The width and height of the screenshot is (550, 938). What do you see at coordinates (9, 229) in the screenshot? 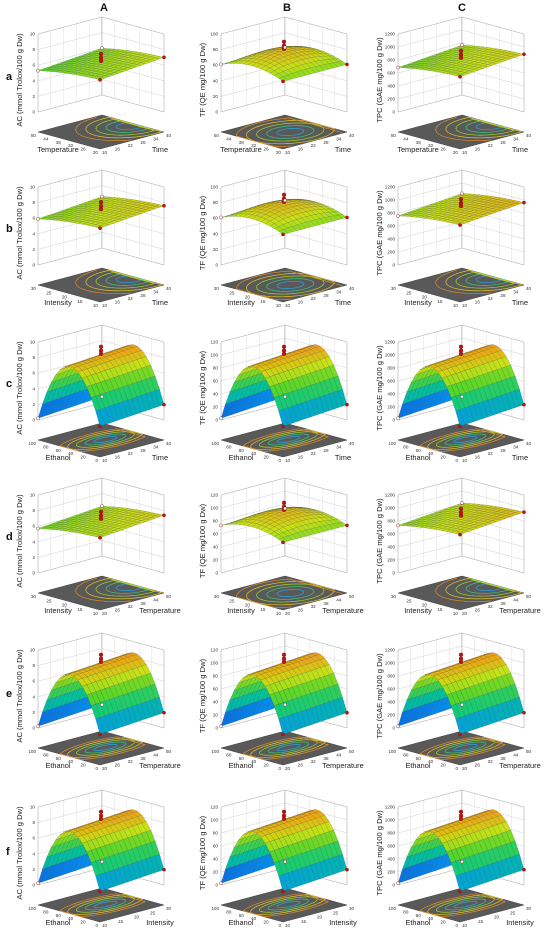
I see `row-label-b: b` at bounding box center [9, 229].